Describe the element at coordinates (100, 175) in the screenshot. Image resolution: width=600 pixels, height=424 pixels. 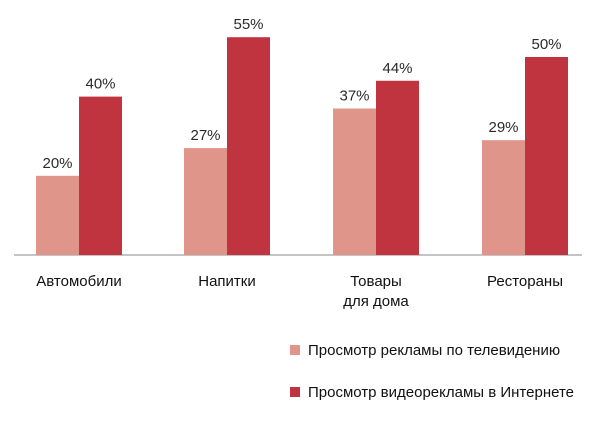
I see `bar-internet-auto` at that location.